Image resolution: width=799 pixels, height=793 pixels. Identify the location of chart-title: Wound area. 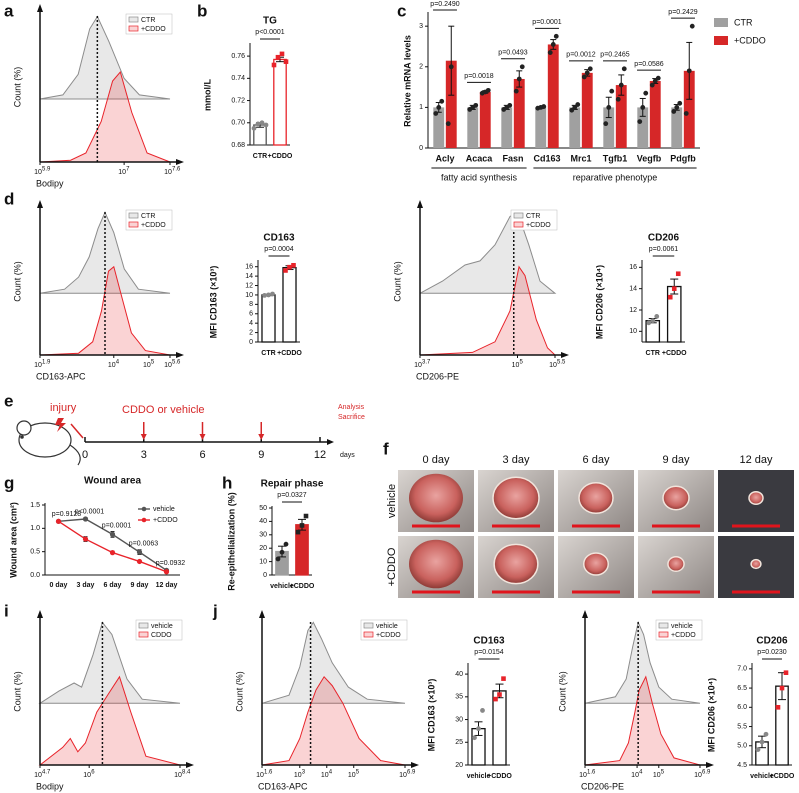
(112, 481).